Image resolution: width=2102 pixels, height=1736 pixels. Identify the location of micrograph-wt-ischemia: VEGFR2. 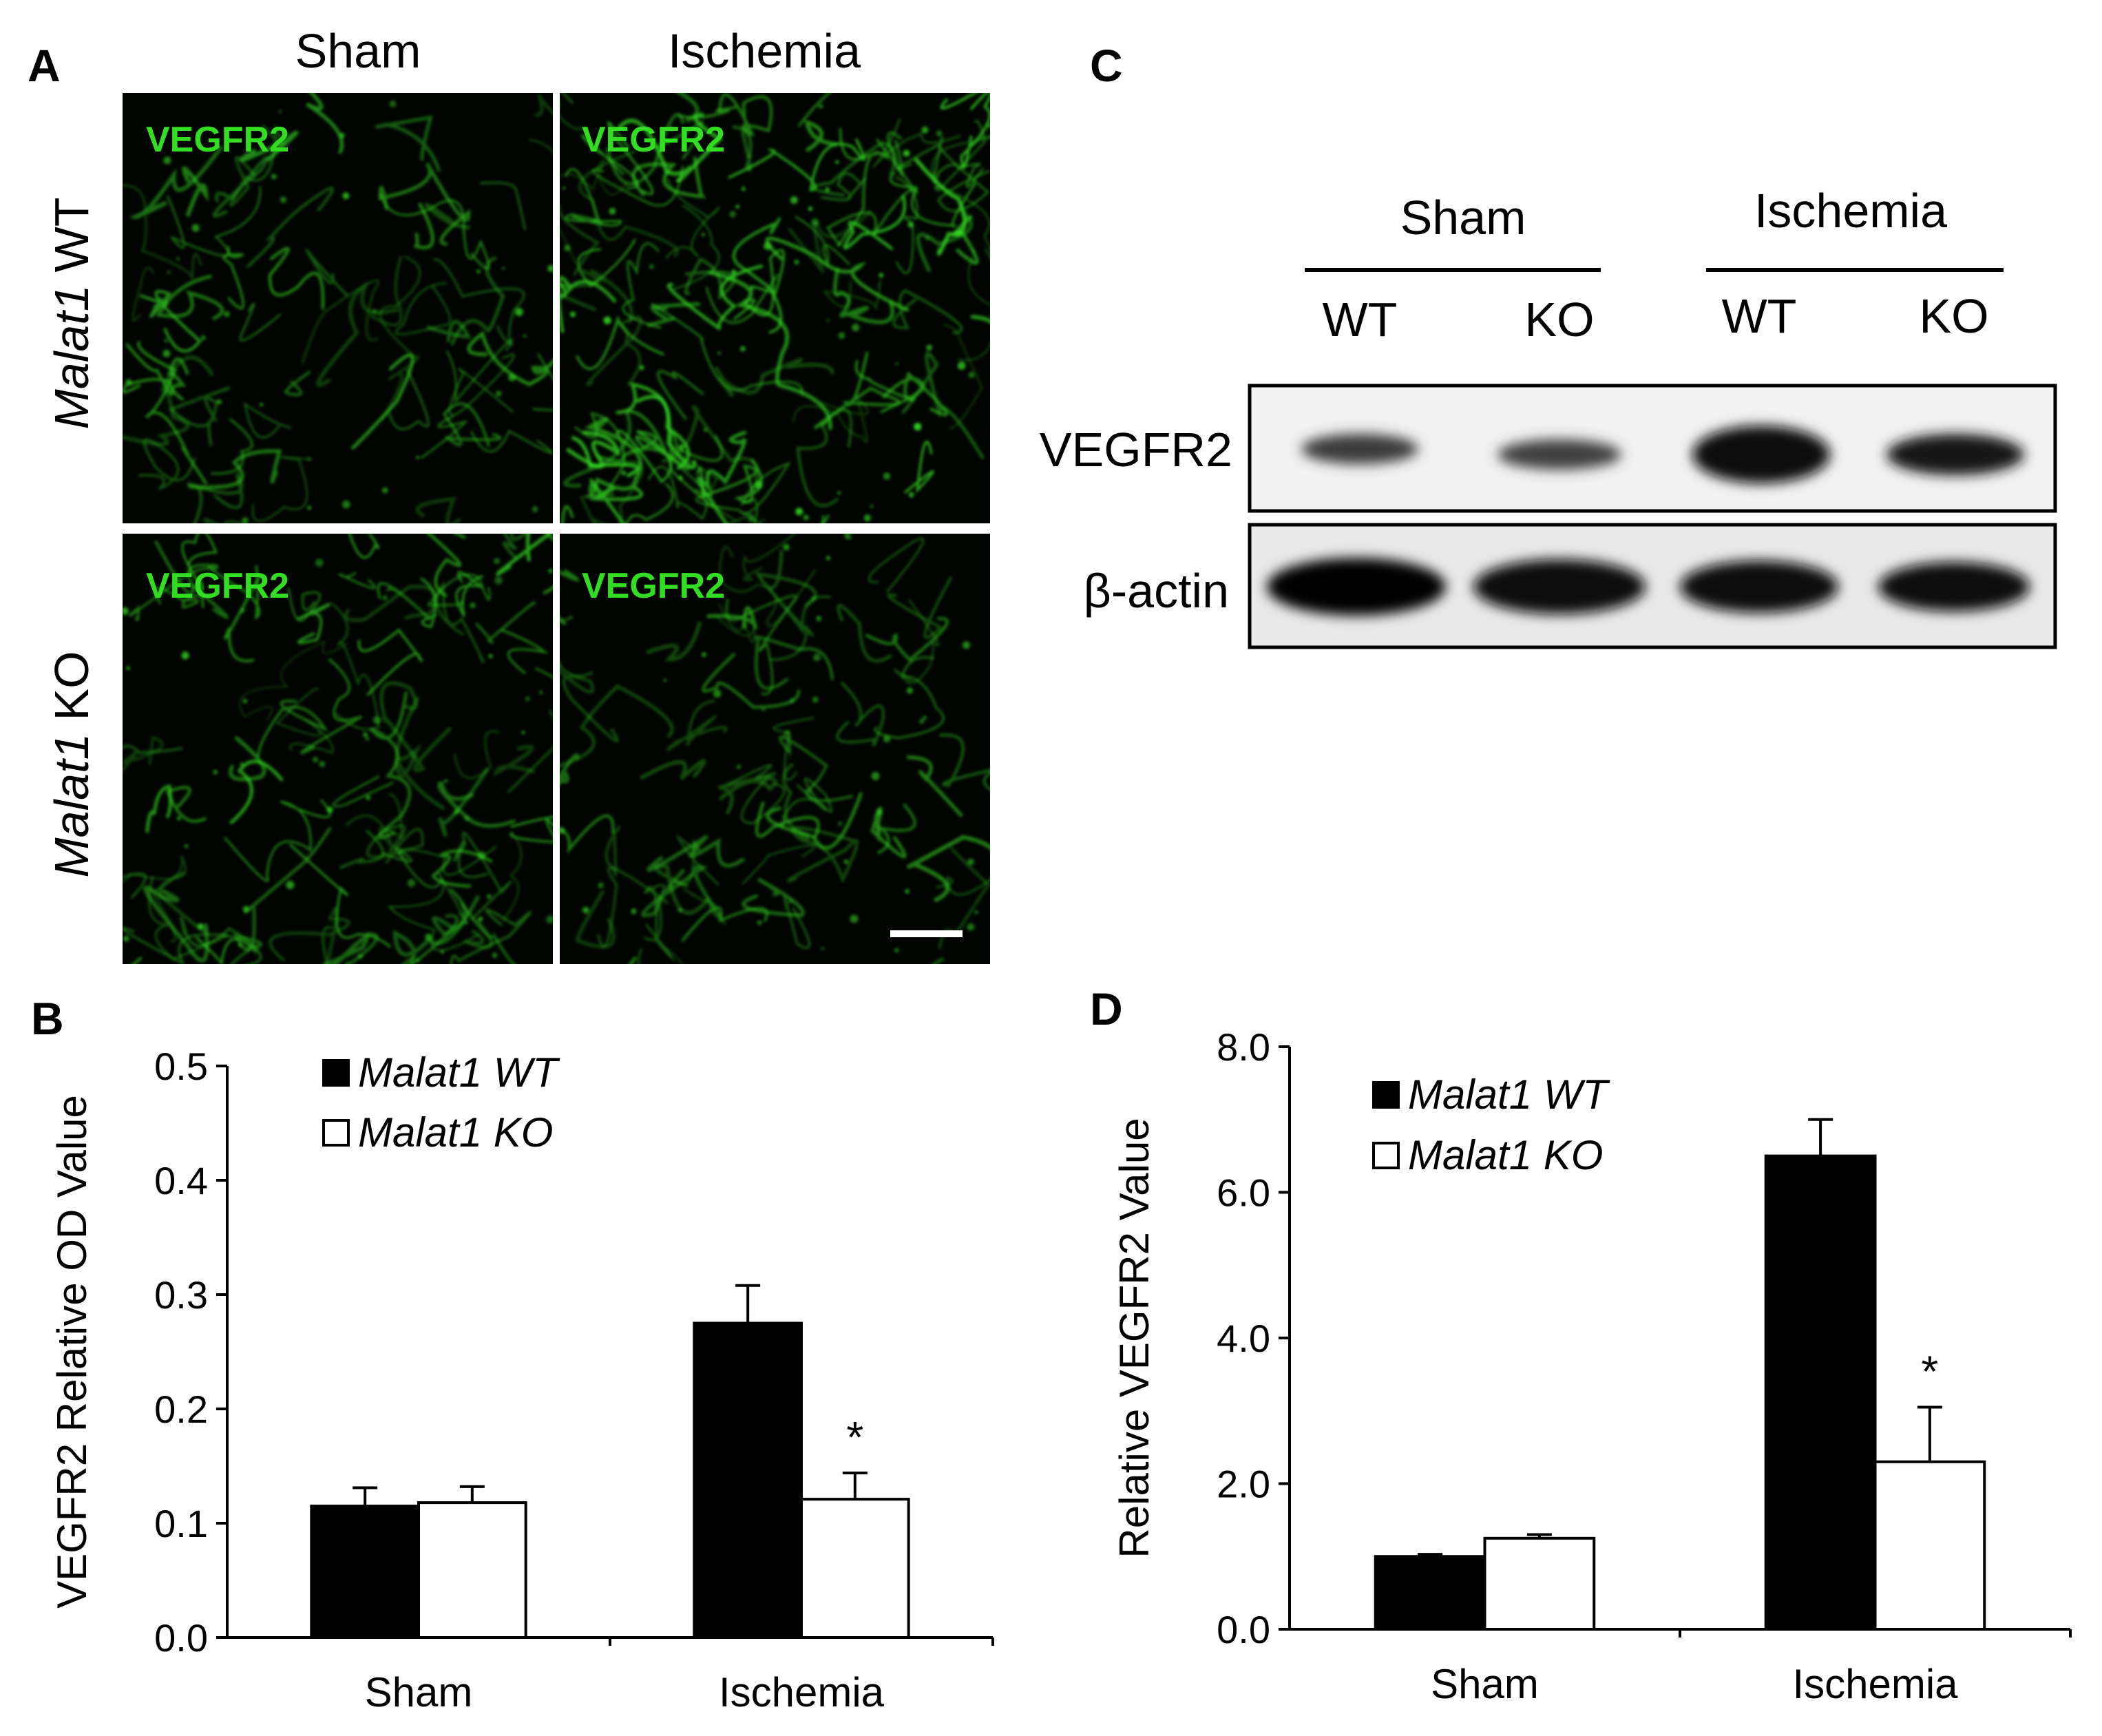
(775, 308).